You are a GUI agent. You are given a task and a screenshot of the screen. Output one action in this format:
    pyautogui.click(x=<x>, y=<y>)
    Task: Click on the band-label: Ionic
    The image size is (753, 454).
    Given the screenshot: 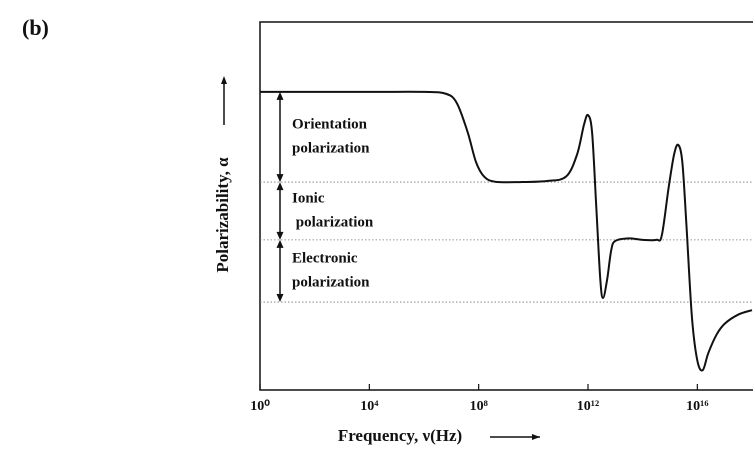 What is the action you would take?
    pyautogui.click(x=308, y=198)
    